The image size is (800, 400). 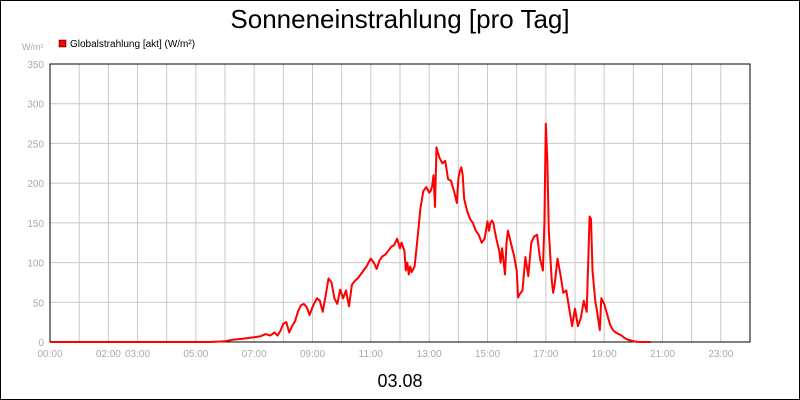 What do you see at coordinates (312, 354) in the screenshot?
I see `x-tick-label: 09:00` at bounding box center [312, 354].